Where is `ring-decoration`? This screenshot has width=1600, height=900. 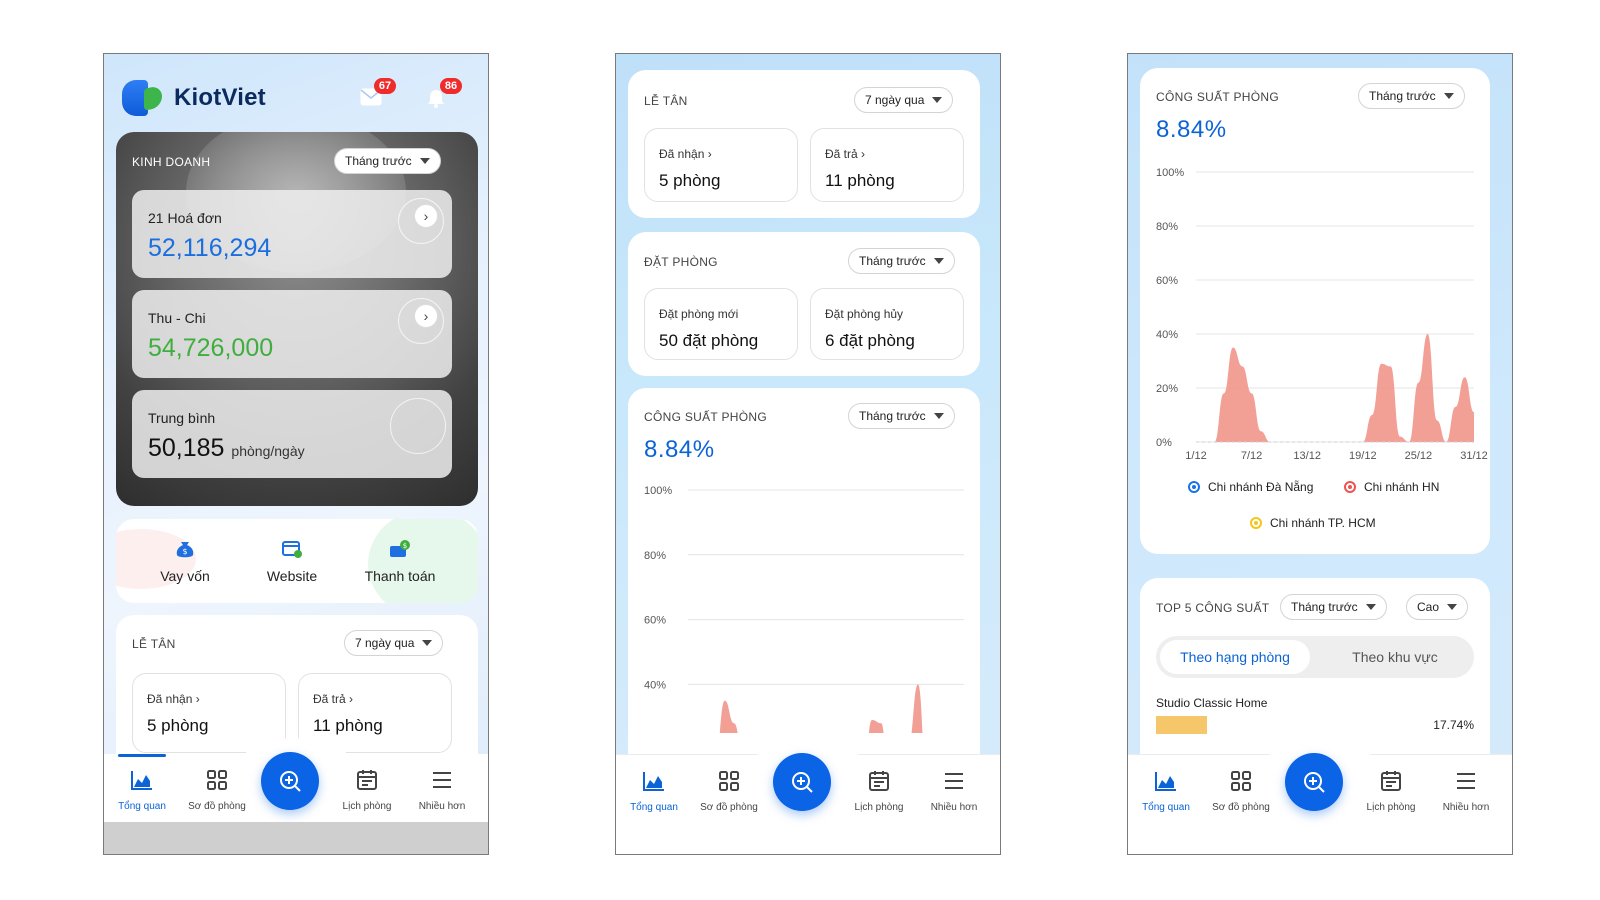 ring-decoration is located at coordinates (418, 426).